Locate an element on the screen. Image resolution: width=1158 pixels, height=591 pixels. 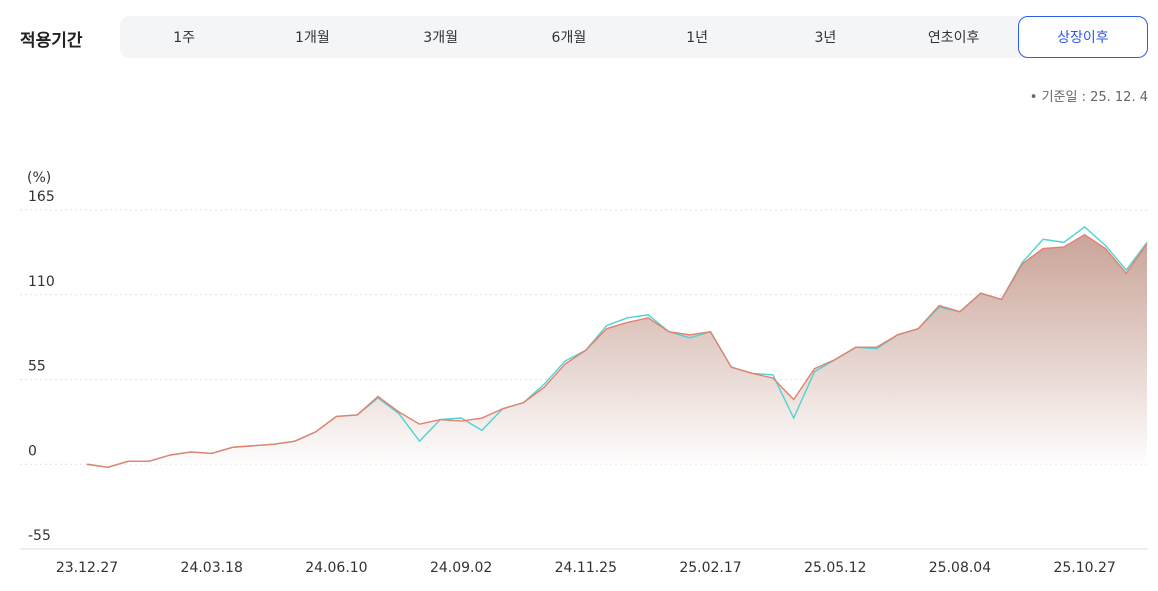
period-tab: 1개월 is located at coordinates (312, 38).